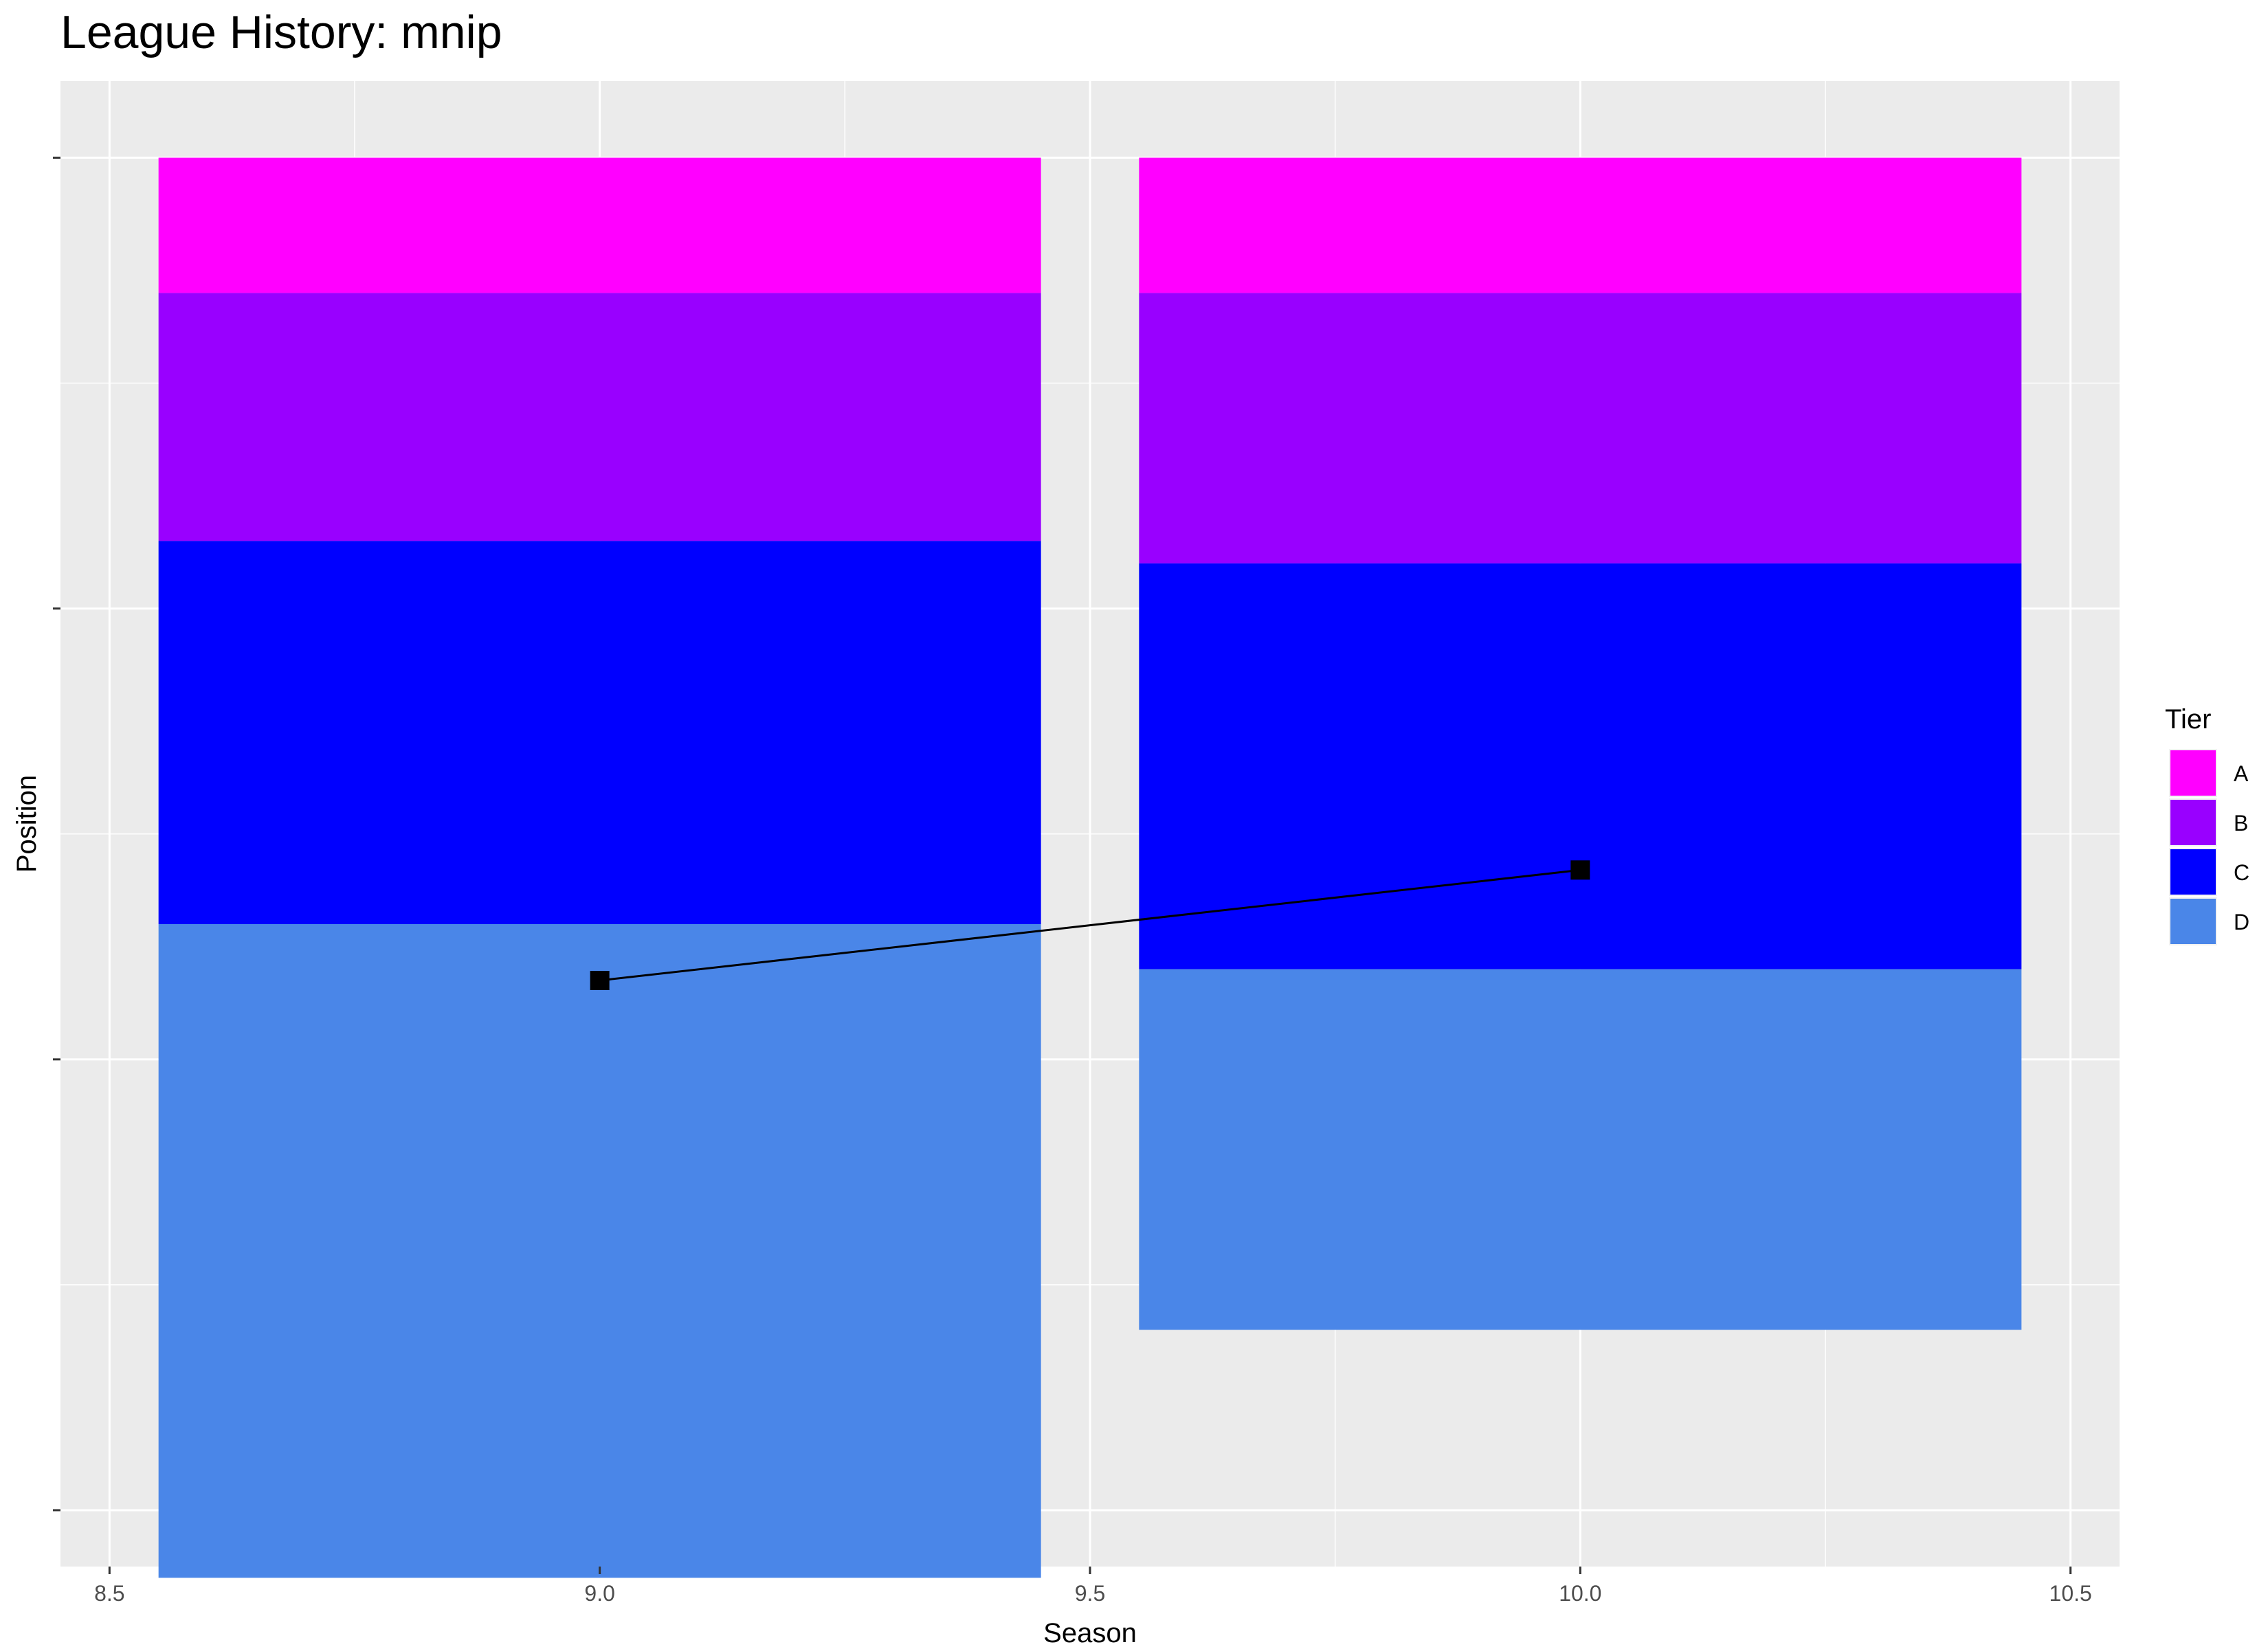  What do you see at coordinates (2241, 823) in the screenshot?
I see `legend-label-b: B` at bounding box center [2241, 823].